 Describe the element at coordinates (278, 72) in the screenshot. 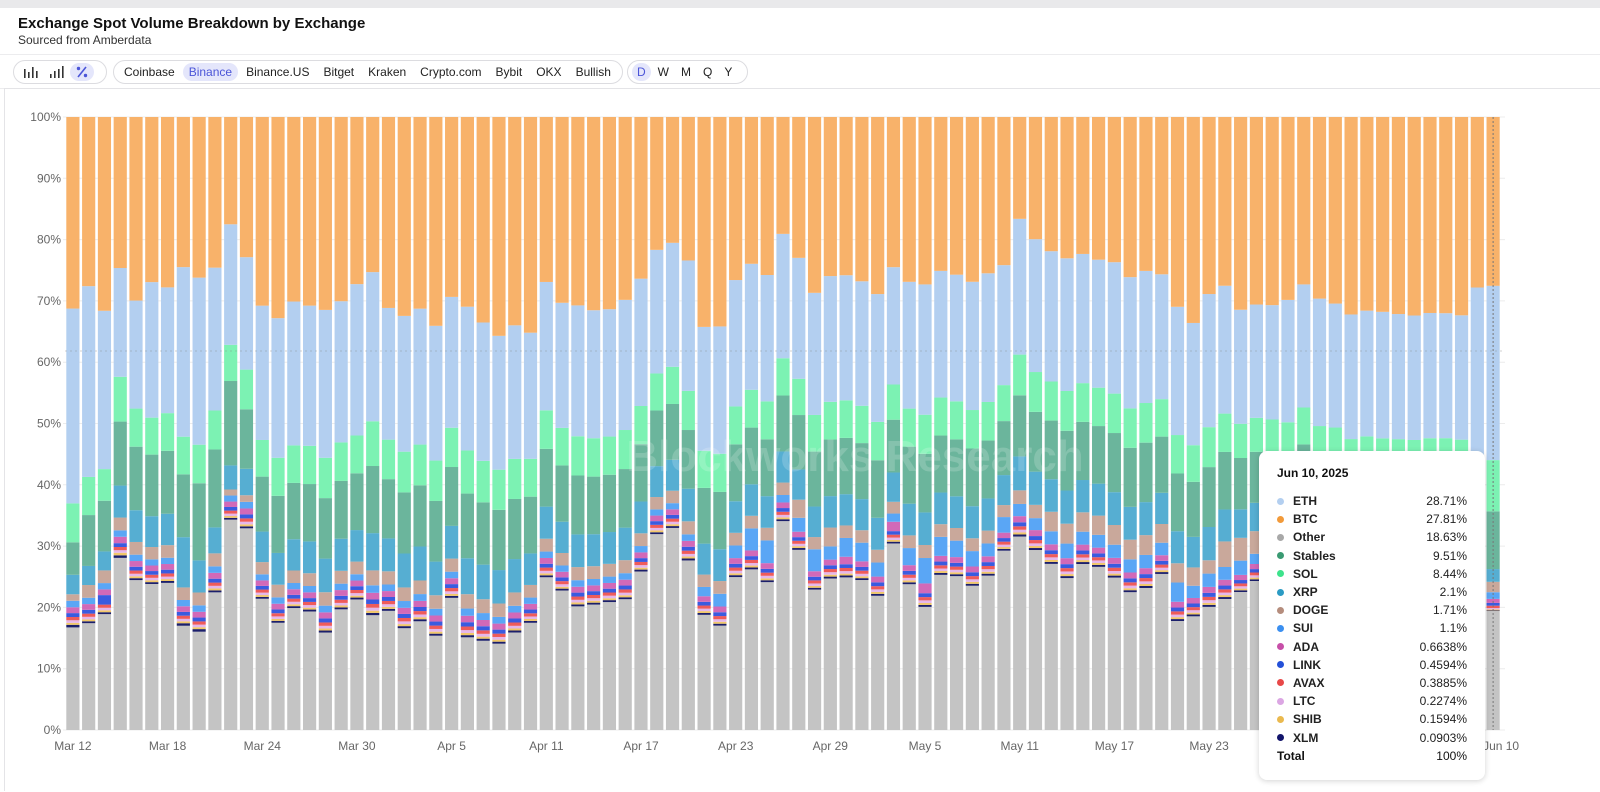

I see `exchange-button-binance-us: Binance.US` at that location.